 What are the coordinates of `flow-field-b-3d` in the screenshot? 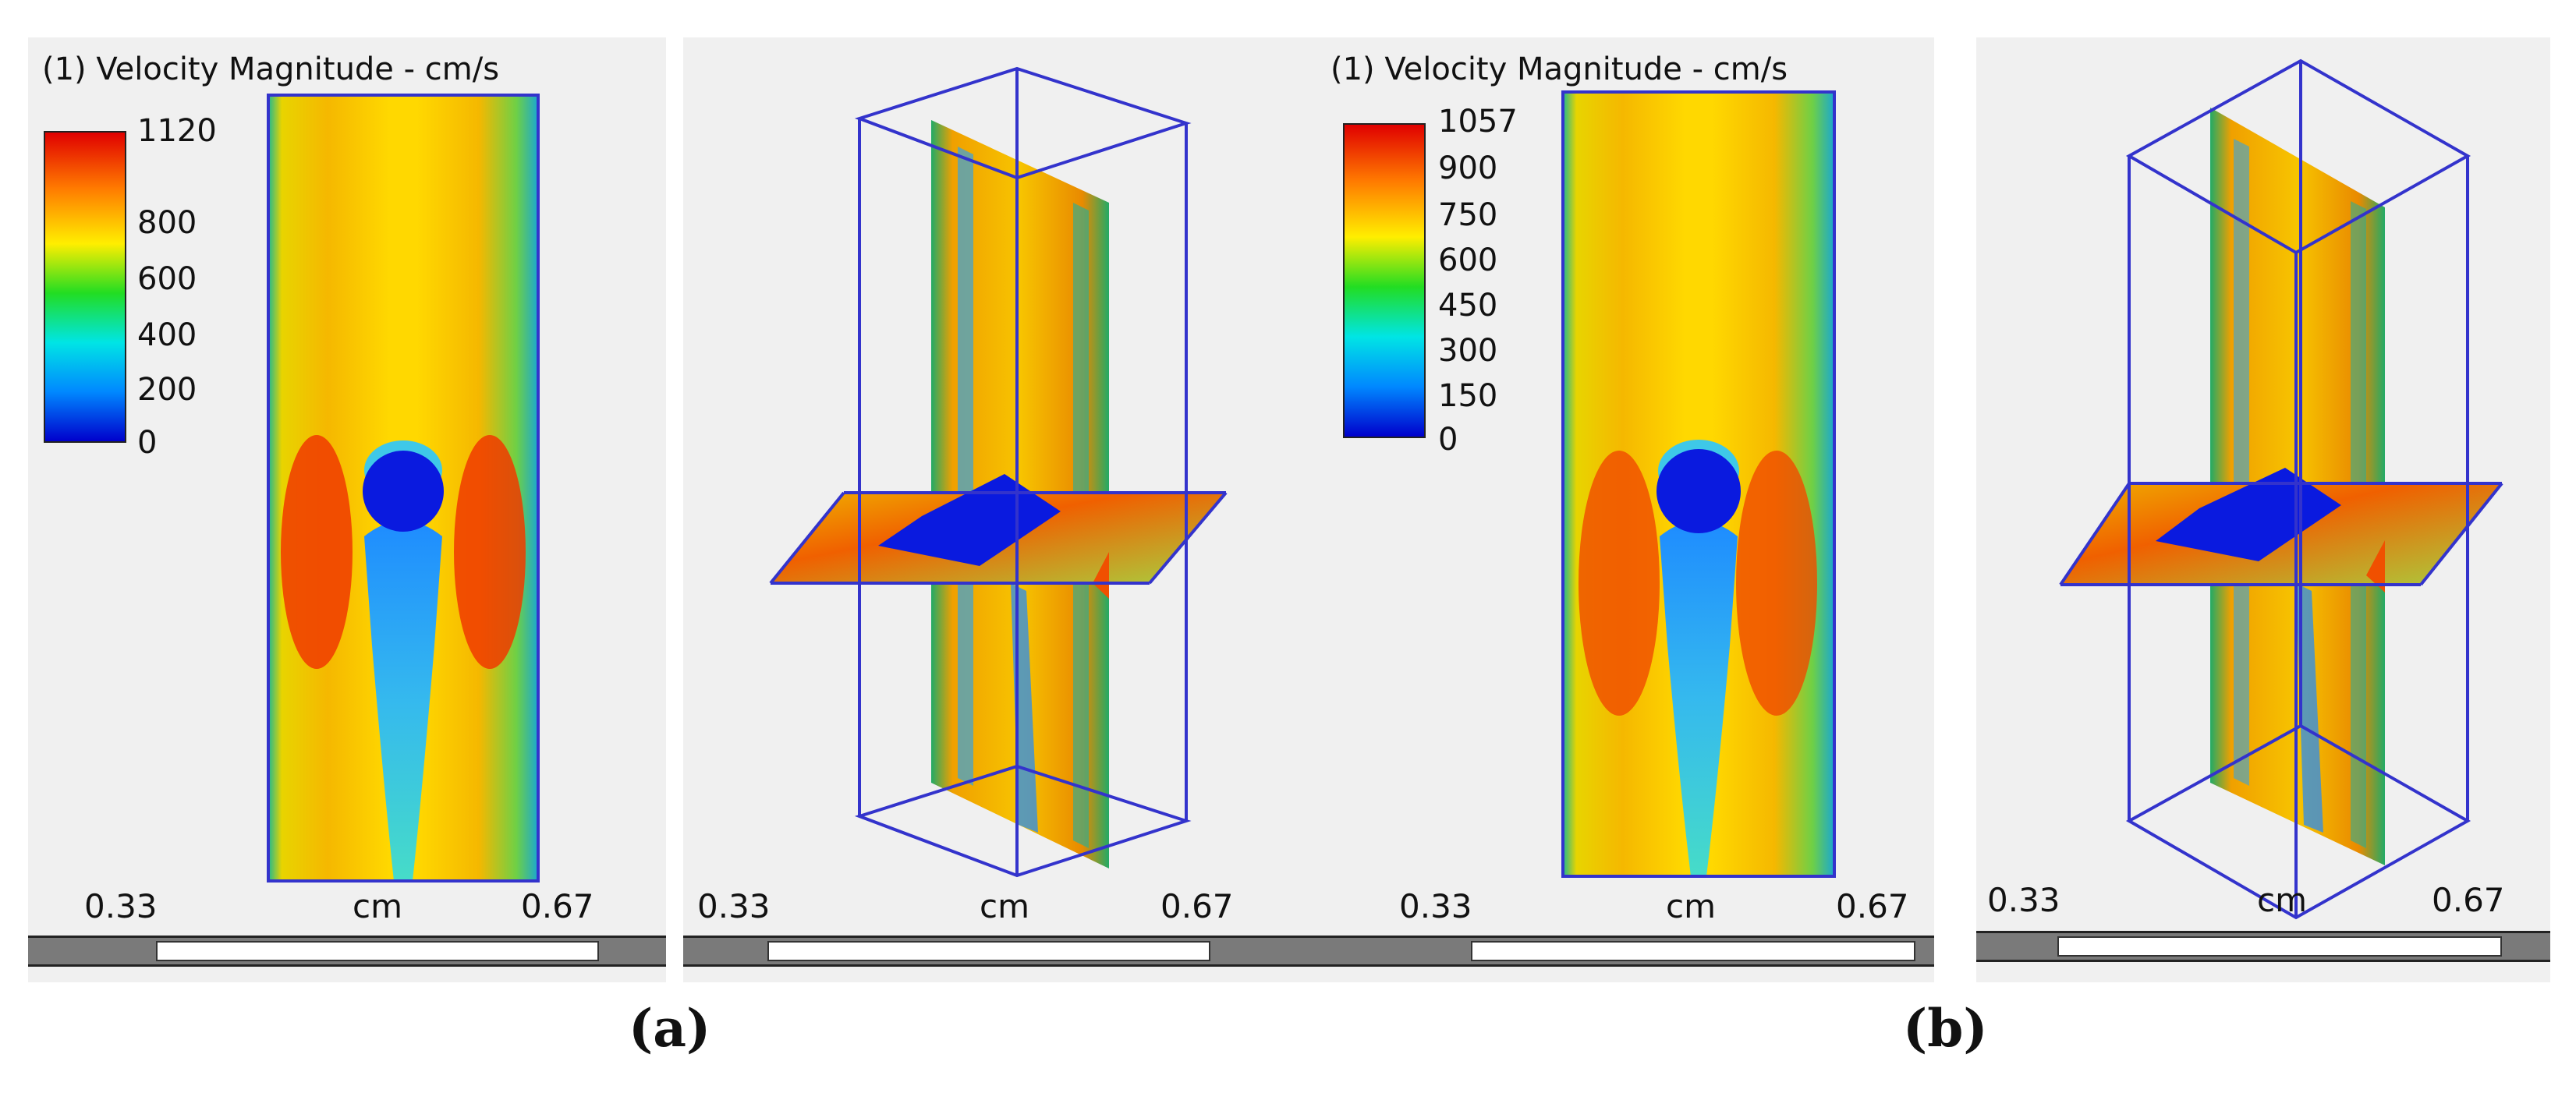 It's located at (2281, 489).